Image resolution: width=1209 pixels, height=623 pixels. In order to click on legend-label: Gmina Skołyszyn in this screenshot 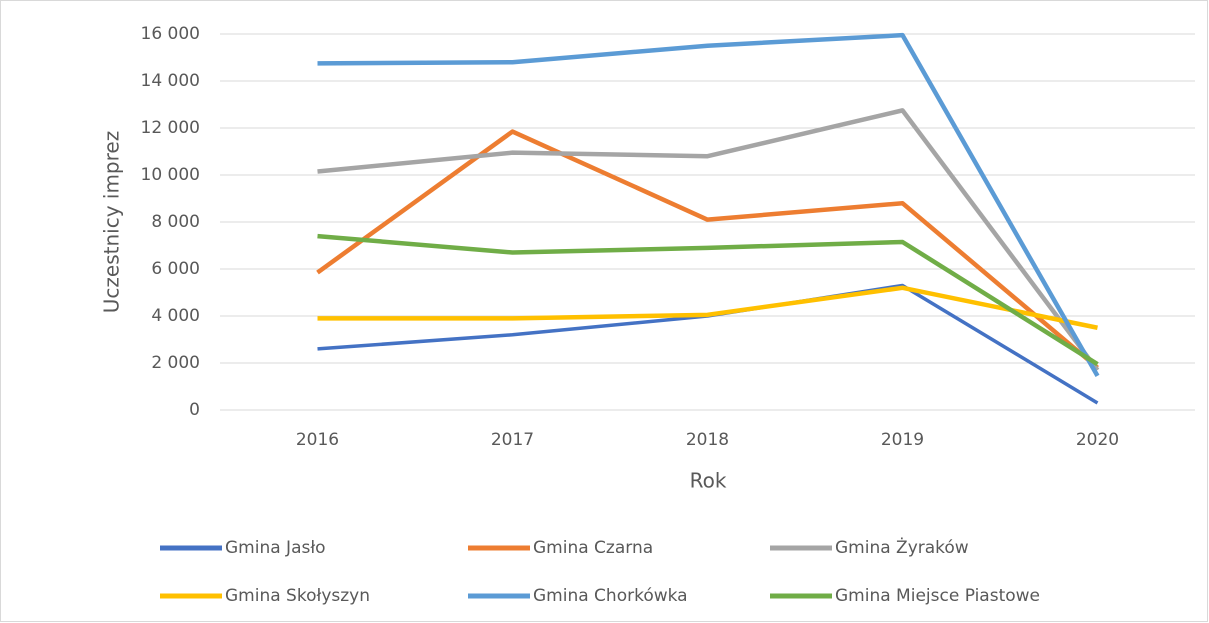, I will do `click(297, 596)`.